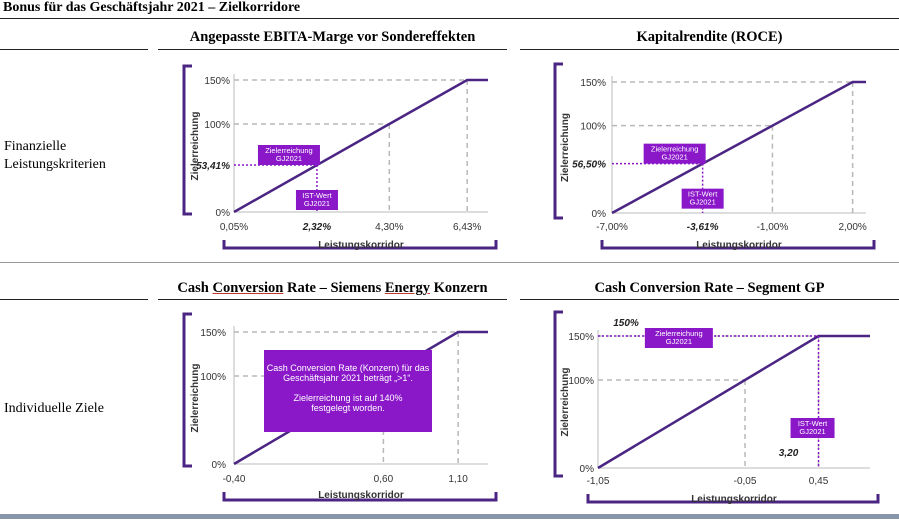  Describe the element at coordinates (703, 227) in the screenshot. I see `ist-wert-value: -3,61%` at that location.